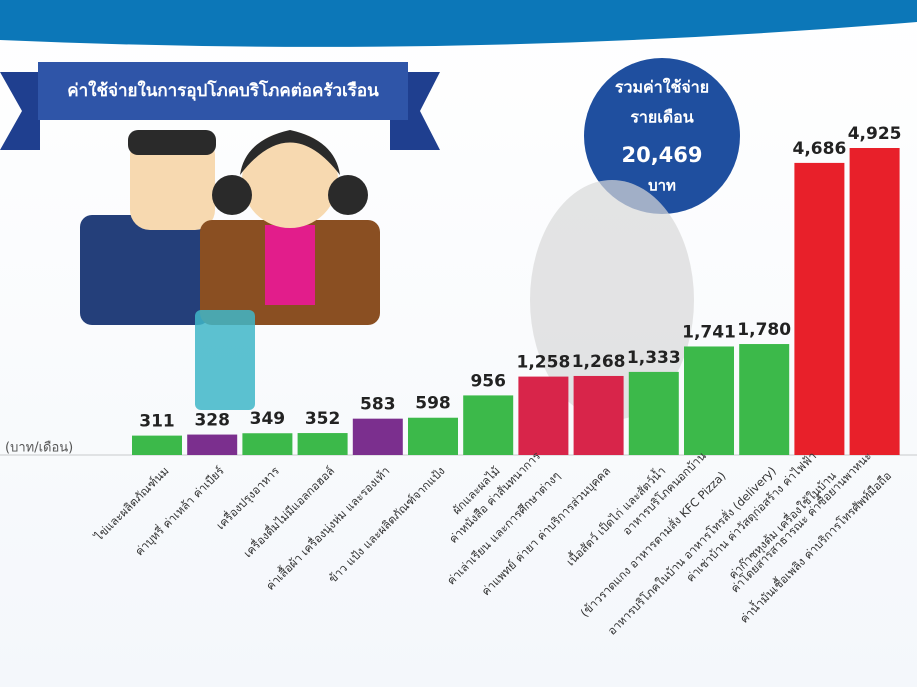 Image resolution: width=917 pixels, height=687 pixels. I want to click on value-label: 1,741, so click(709, 332).